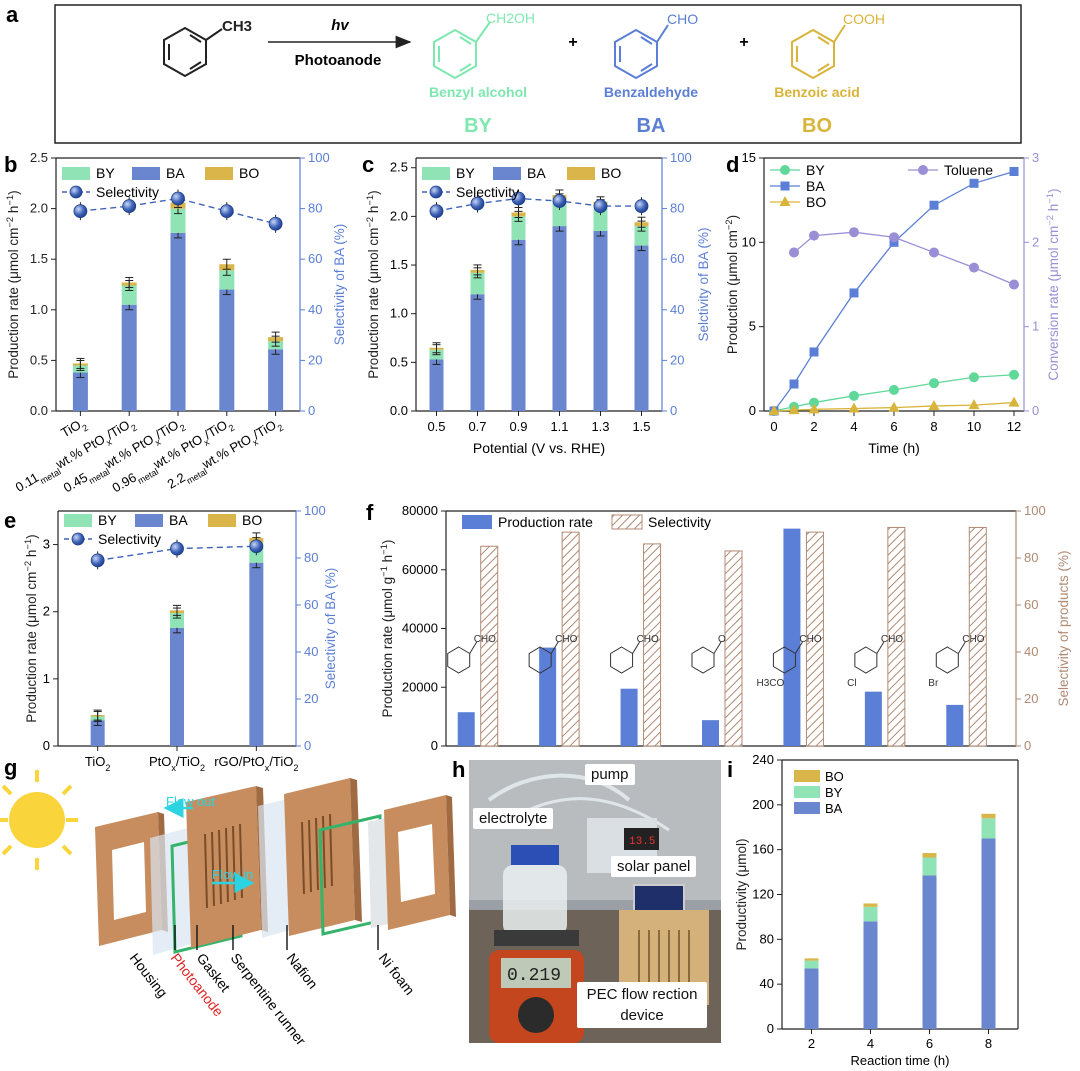 This screenshot has height=1071, width=1080. What do you see at coordinates (811, 1043) in the screenshot?
I see `i-x-label-0: 2` at bounding box center [811, 1043].